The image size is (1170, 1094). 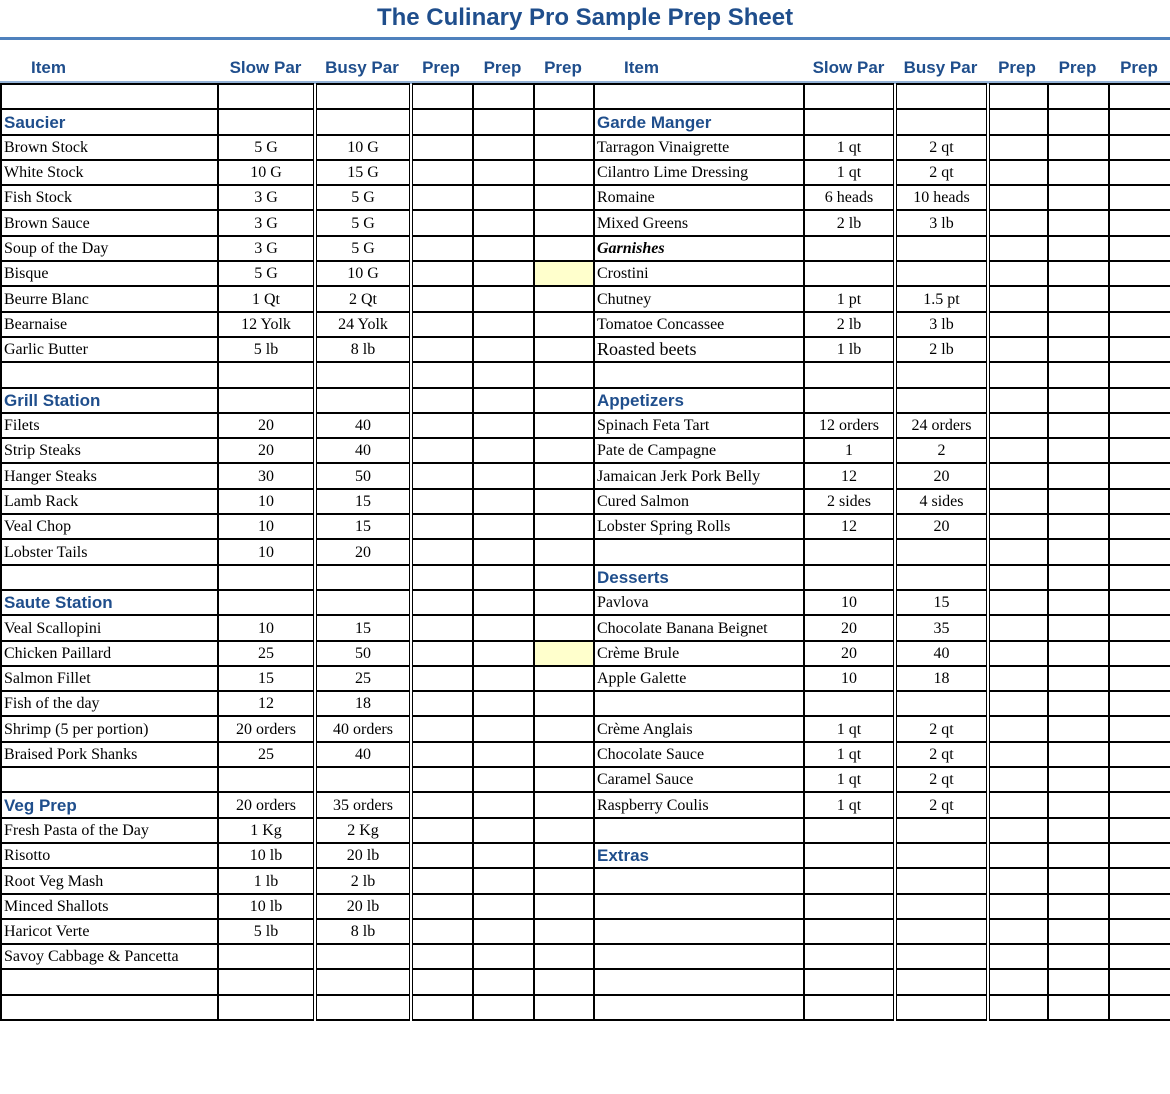 What do you see at coordinates (109, 552) in the screenshot?
I see `item-cell-left: Lobster Tails` at bounding box center [109, 552].